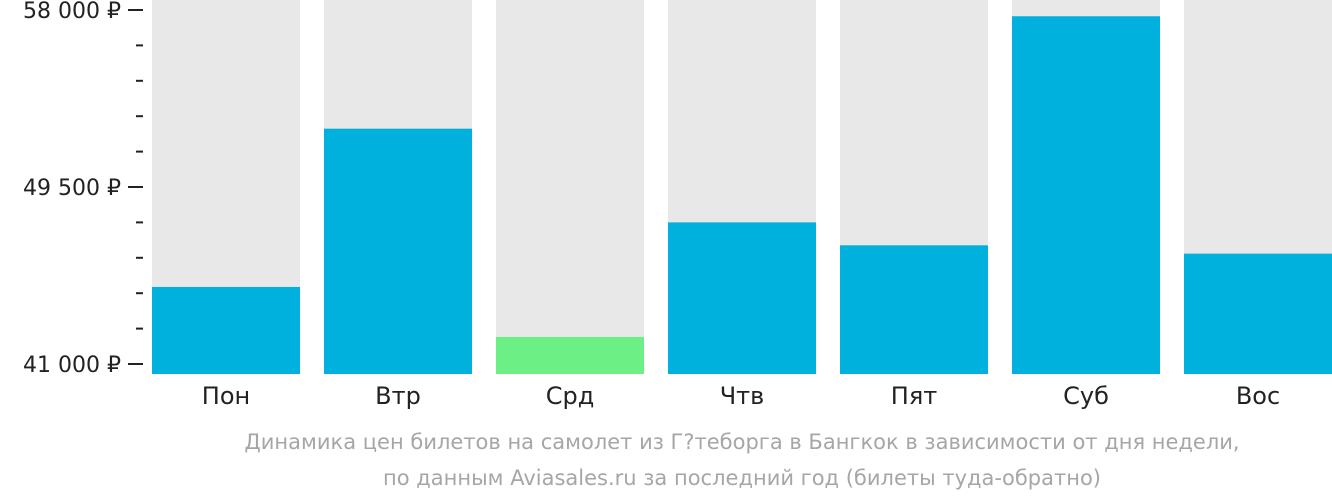 This screenshot has height=502, width=1332. I want to click on x-tick-label-3: Чтв, so click(742, 396).